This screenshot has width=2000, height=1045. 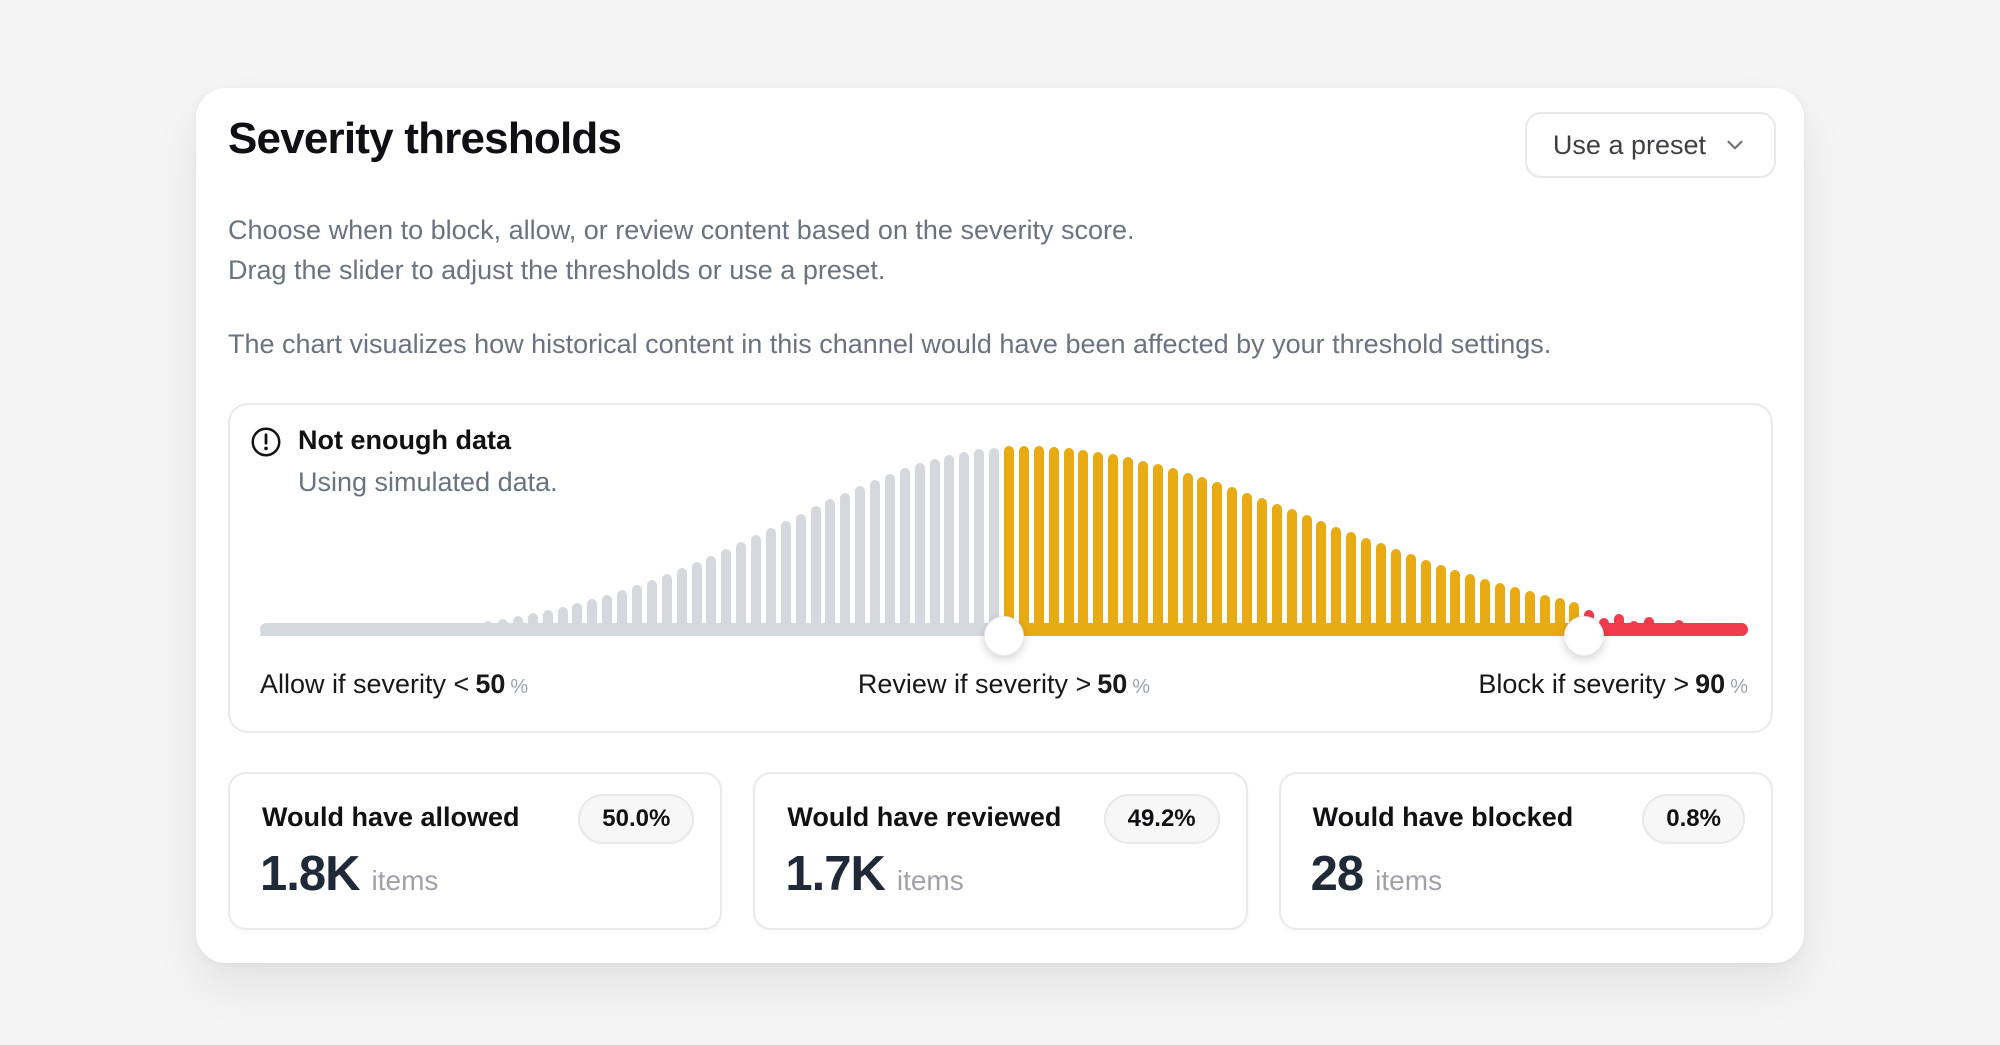 I want to click on review-threshold-value: 50, so click(x=1112, y=684).